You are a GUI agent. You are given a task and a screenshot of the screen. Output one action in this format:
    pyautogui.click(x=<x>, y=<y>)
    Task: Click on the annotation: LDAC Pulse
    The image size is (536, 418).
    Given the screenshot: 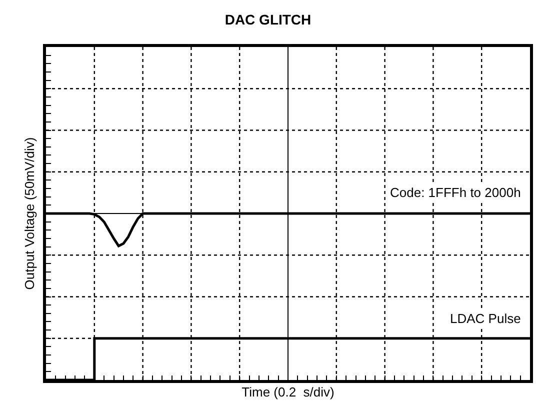 What is the action you would take?
    pyautogui.click(x=485, y=318)
    